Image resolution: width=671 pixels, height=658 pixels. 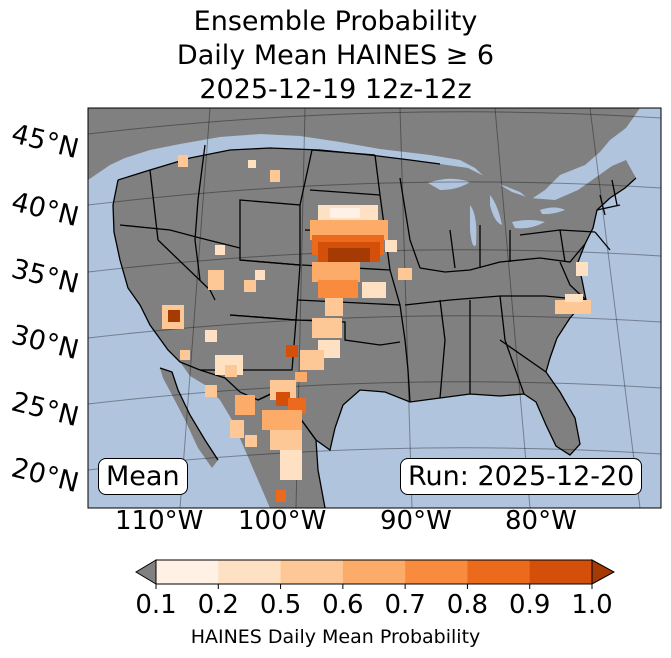 I want to click on canada-land, so click(x=364, y=154).